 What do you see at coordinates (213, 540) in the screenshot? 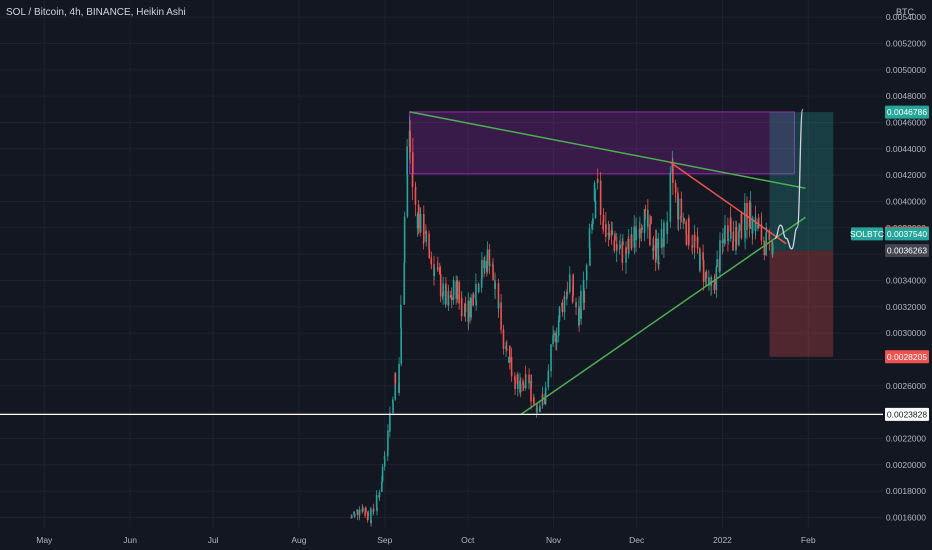
I see `x-tick-label: Jul` at bounding box center [213, 540].